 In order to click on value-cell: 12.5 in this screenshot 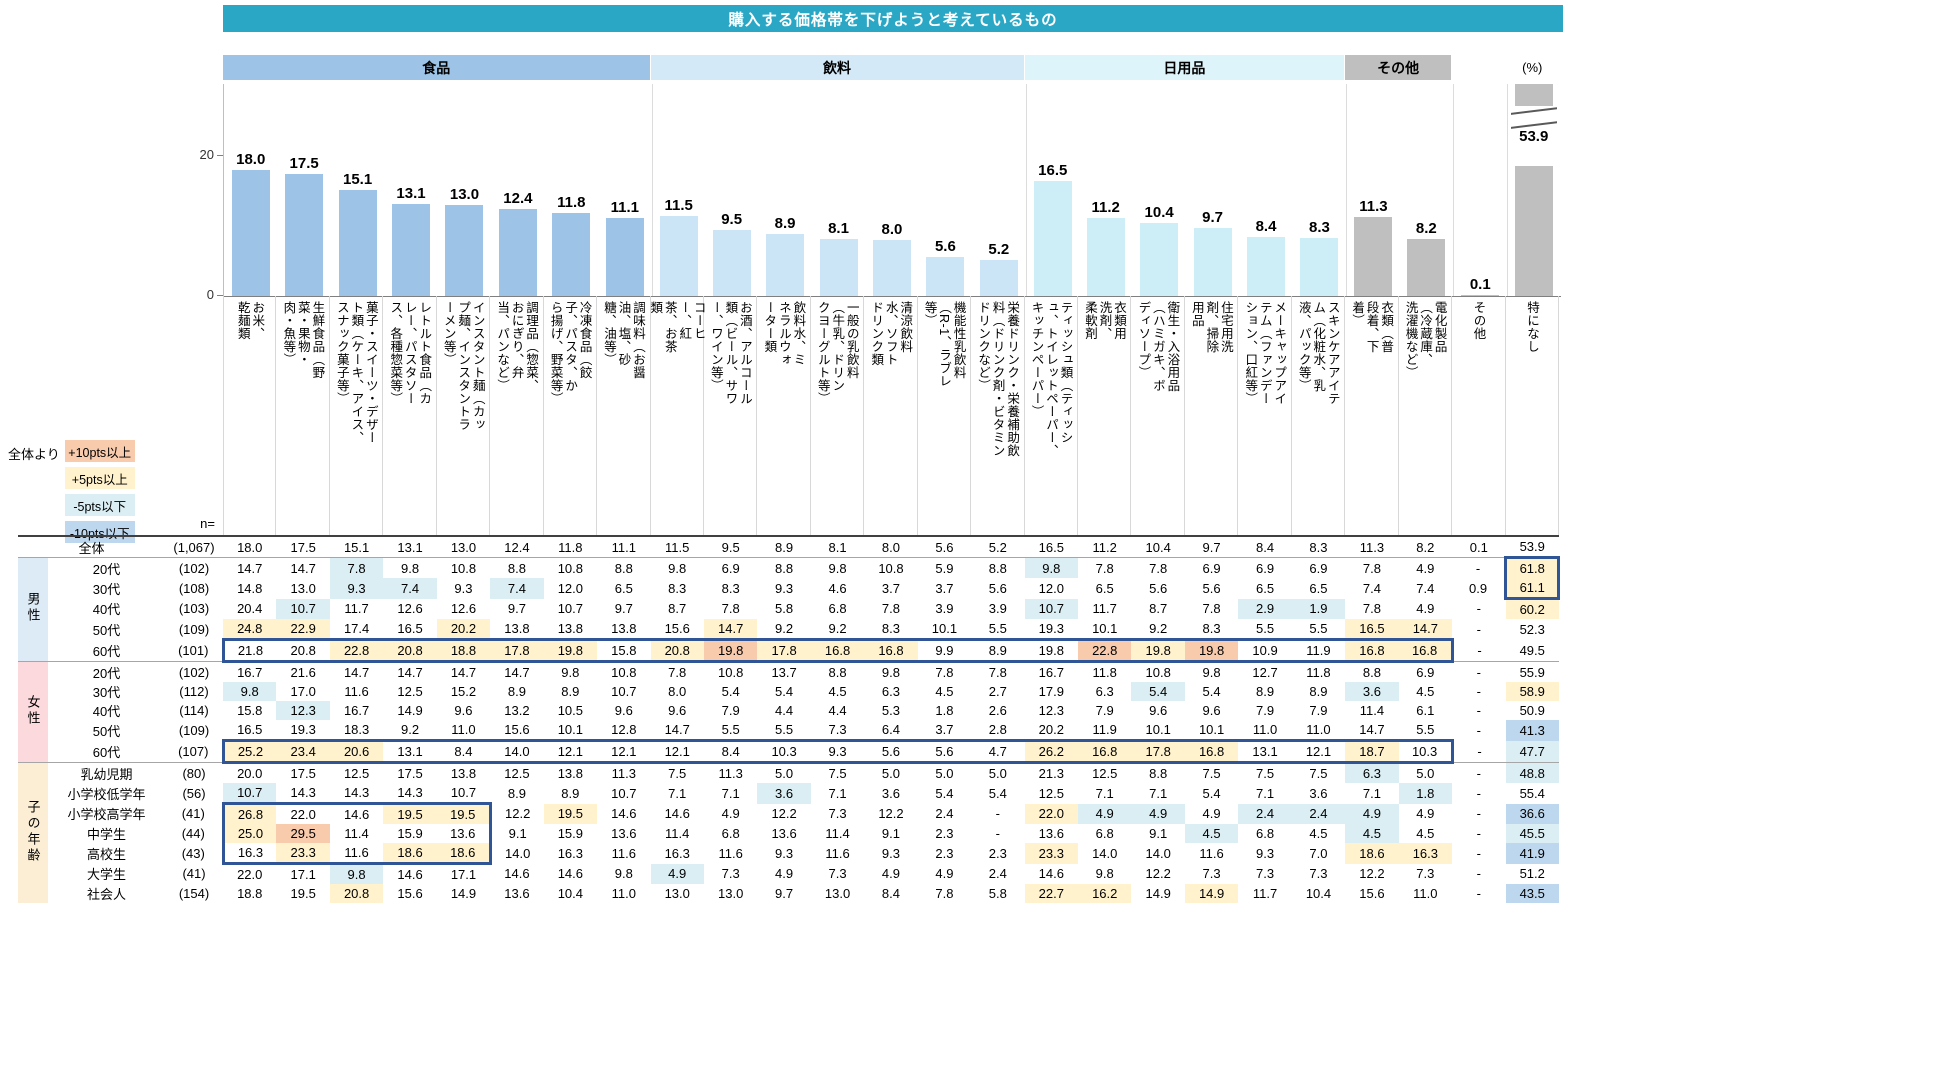, I will do `click(356, 772)`.